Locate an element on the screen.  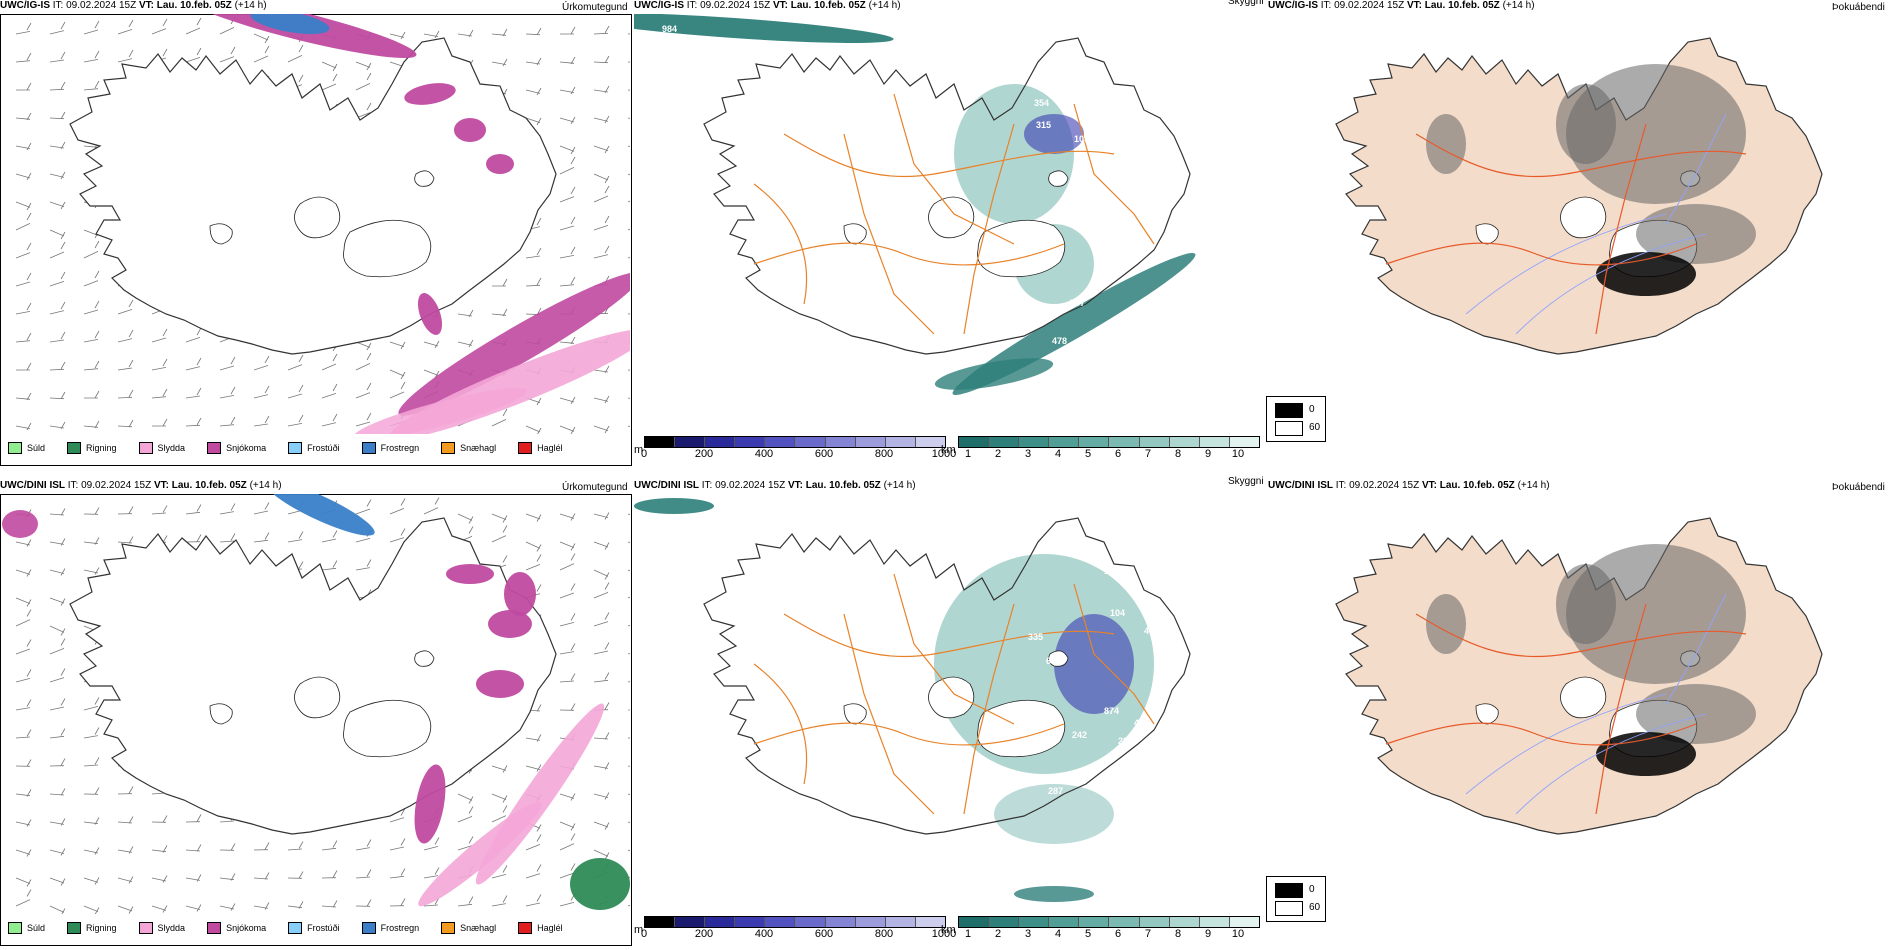
legend-label: Frostúði is located at coordinates (323, 928).